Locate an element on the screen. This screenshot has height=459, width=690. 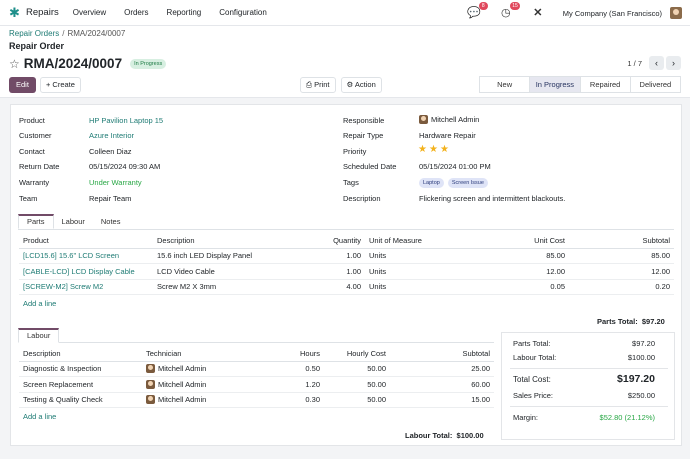
company-switcher: My Company (San Francisco) is located at coordinates (612, 13).